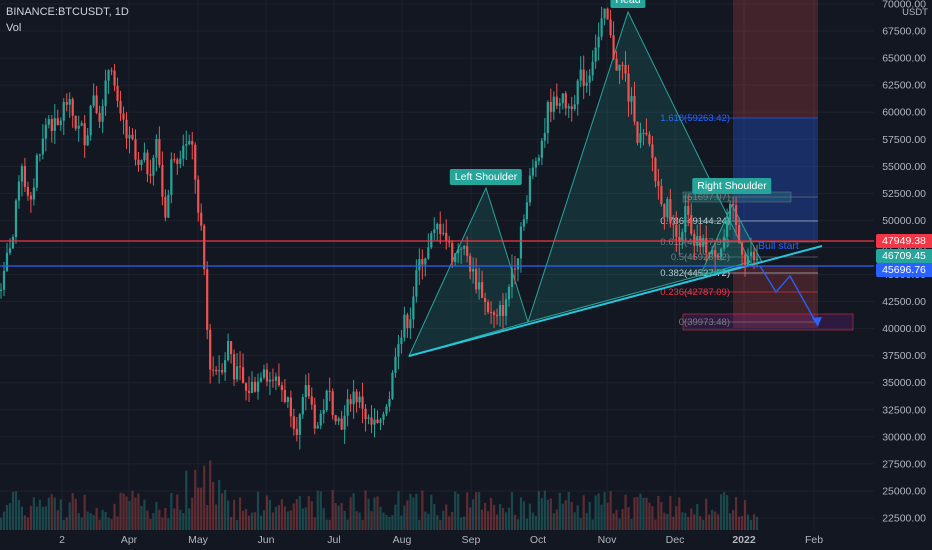 This screenshot has height=550, width=932. I want to click on time-axis: 2 Apr May Jun Jul Aug Sep Oct Nov Dec 2022 Feb, so click(437, 540).